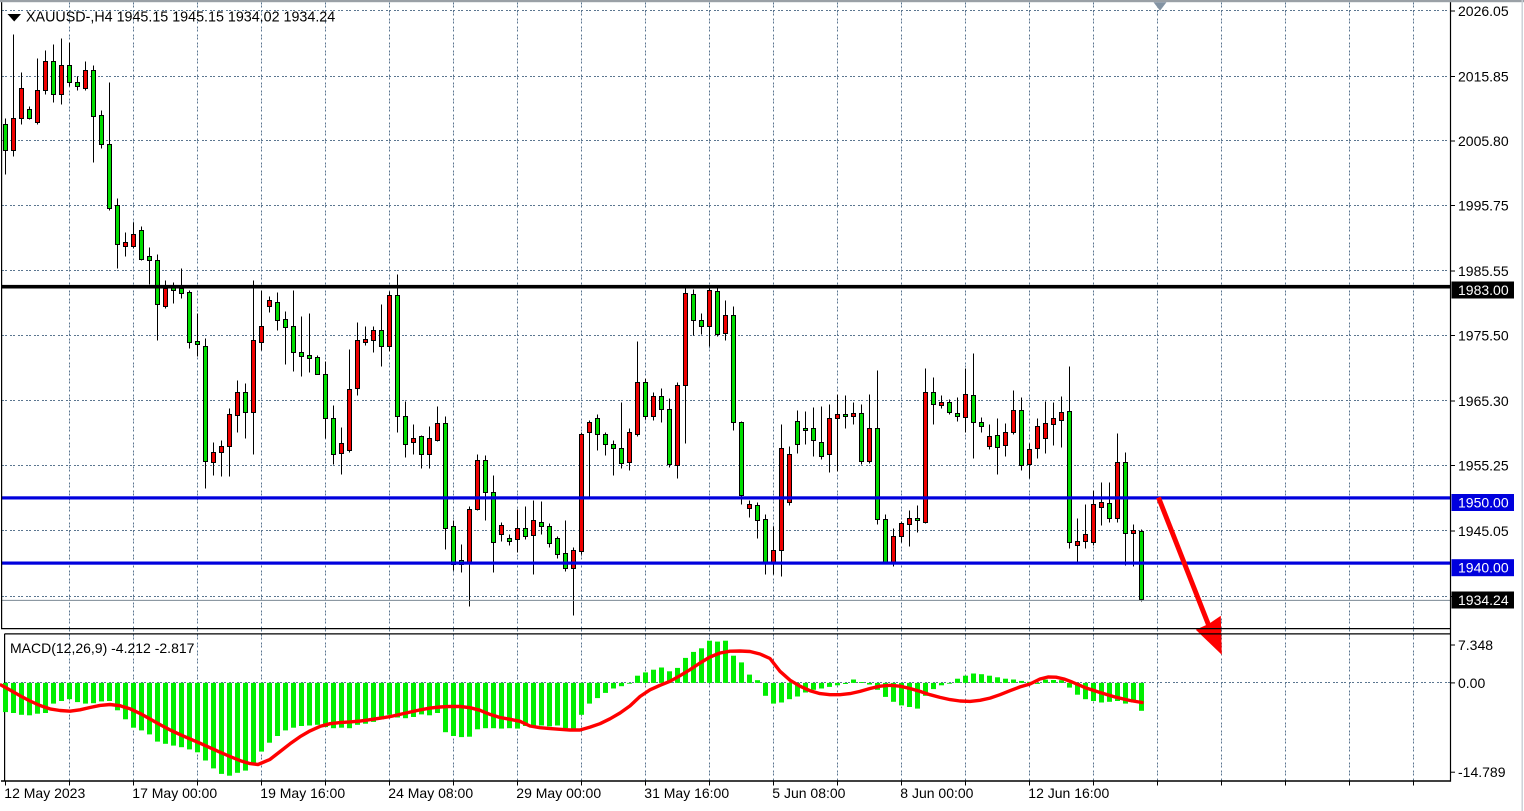  What do you see at coordinates (1483, 568) in the screenshot?
I see `svg-text: 1940.00` at bounding box center [1483, 568].